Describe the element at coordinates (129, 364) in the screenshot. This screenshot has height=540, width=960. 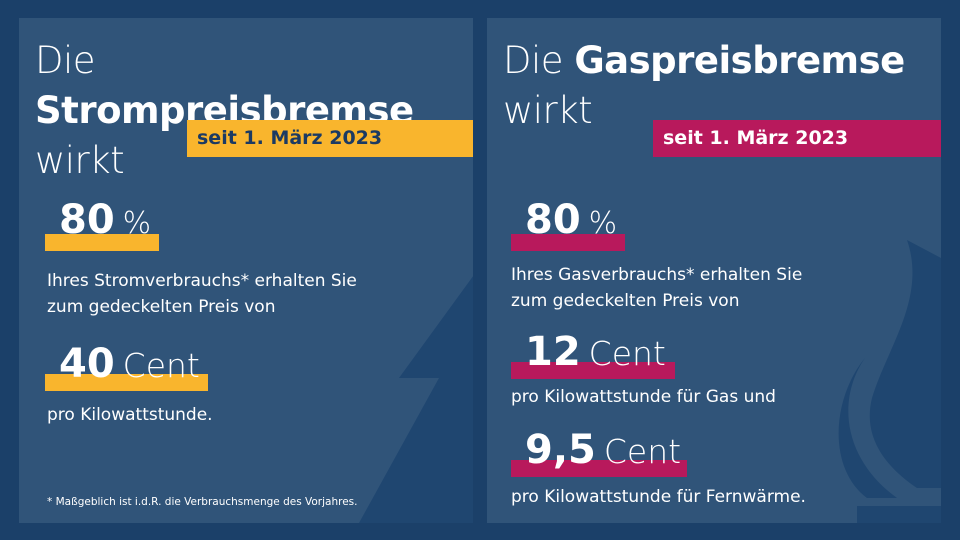
I see `price-value: 40 Cent` at that location.